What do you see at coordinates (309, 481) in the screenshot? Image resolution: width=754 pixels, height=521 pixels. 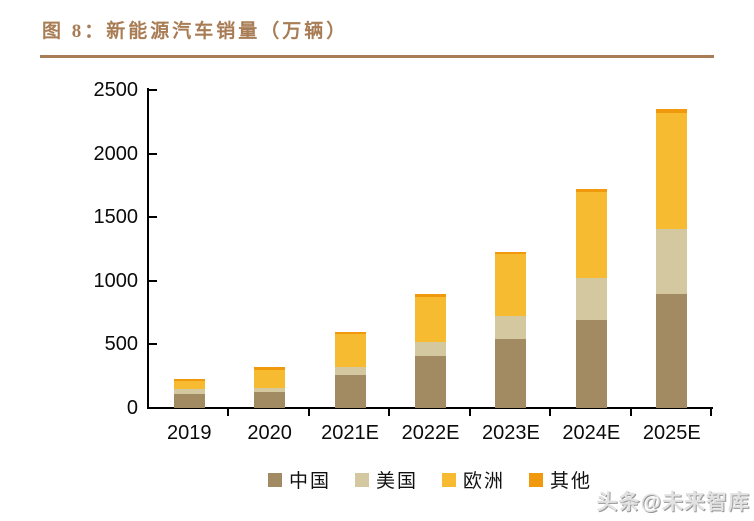 I see `legend-label: 中国` at bounding box center [309, 481].